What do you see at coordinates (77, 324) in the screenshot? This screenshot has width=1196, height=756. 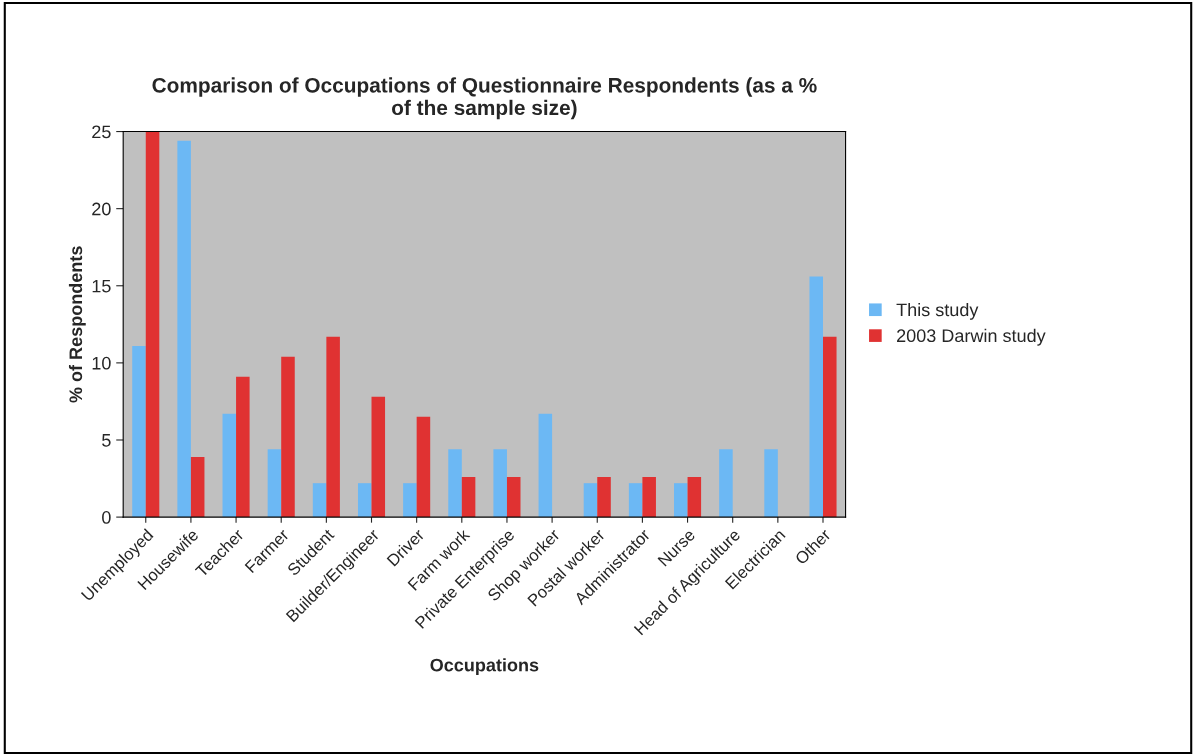 I see `y-axis-title: % of Respondents` at bounding box center [77, 324].